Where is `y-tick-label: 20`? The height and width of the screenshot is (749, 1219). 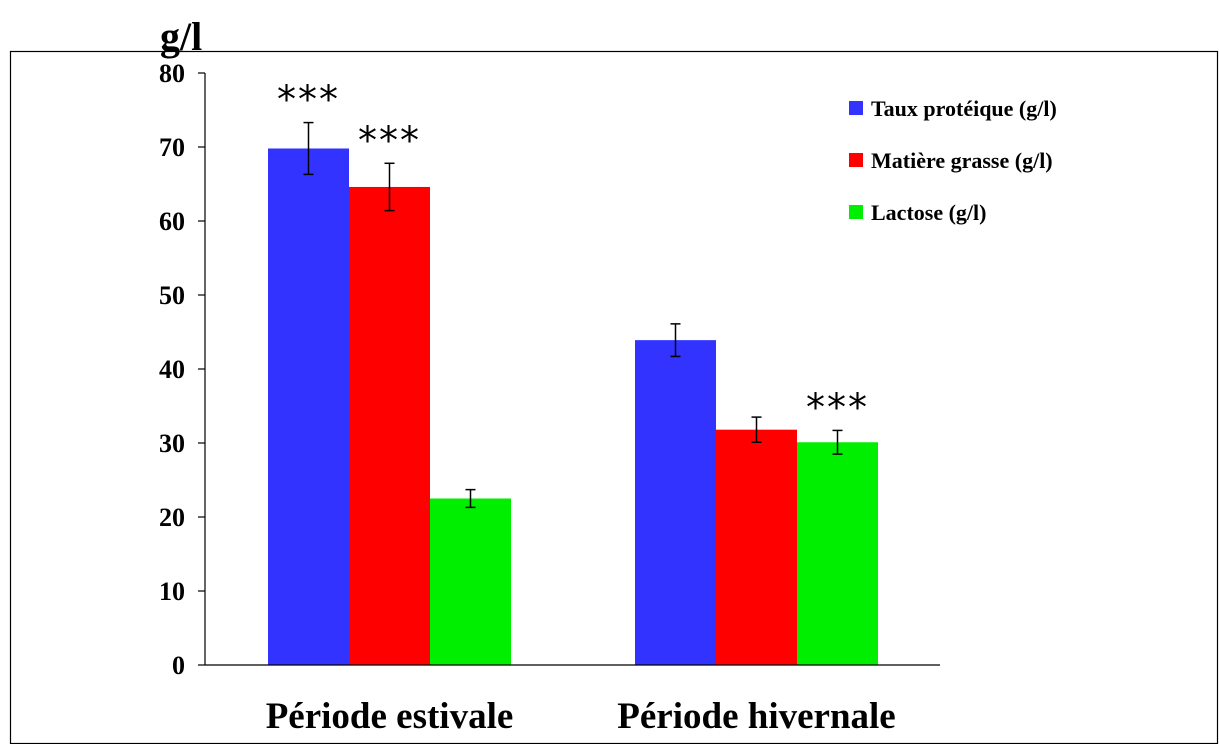
y-tick-label: 20 is located at coordinates (172, 517).